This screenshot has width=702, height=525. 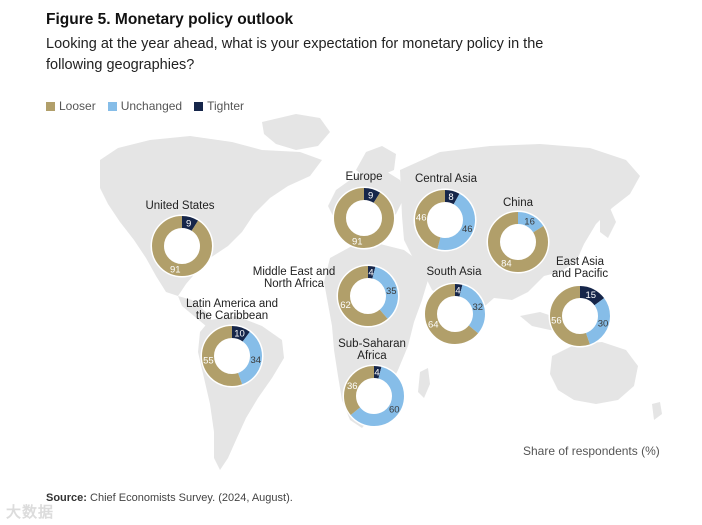 I want to click on donut-south-asia: 4 32 64 South Asia, so click(x=455, y=306).